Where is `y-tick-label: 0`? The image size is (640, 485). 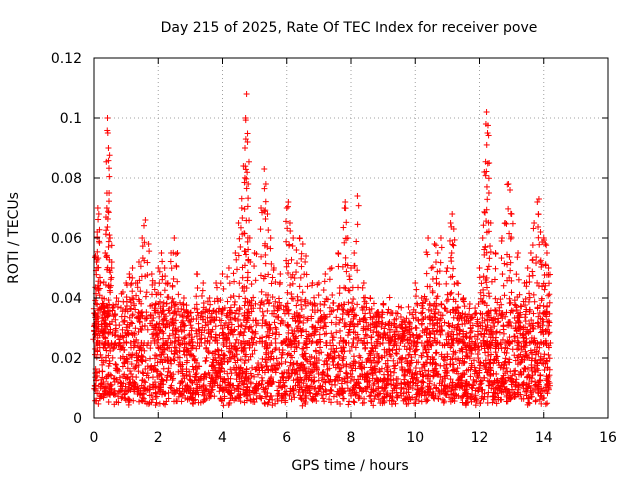
y-tick-label: 0 is located at coordinates (77, 419).